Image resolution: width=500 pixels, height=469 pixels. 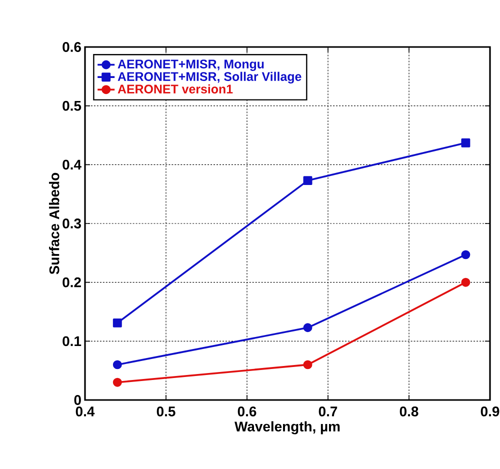 What do you see at coordinates (247, 411) in the screenshot?
I see `x-tick-label: 0.6` at bounding box center [247, 411].